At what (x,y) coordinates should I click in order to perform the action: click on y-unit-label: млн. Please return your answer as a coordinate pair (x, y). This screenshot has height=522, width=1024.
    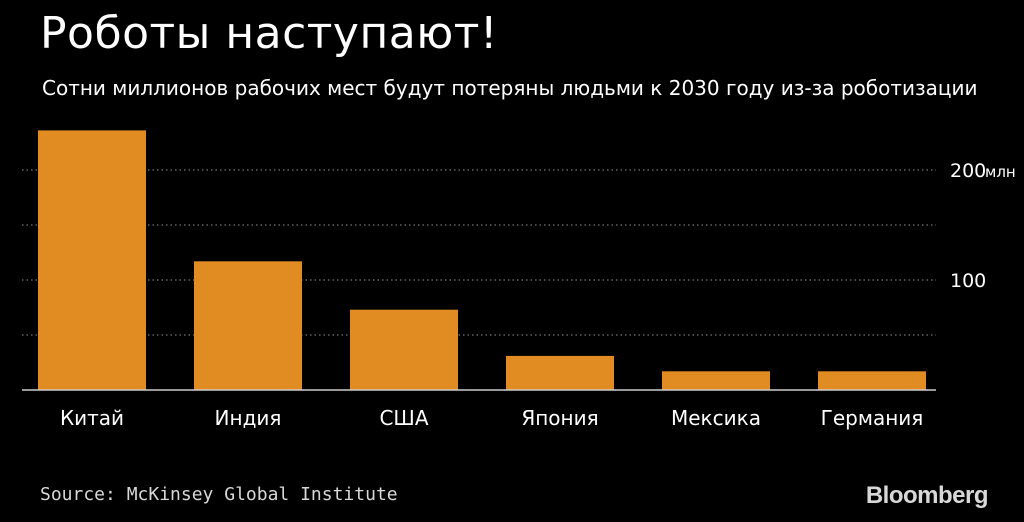
    Looking at the image, I should click on (1000, 172).